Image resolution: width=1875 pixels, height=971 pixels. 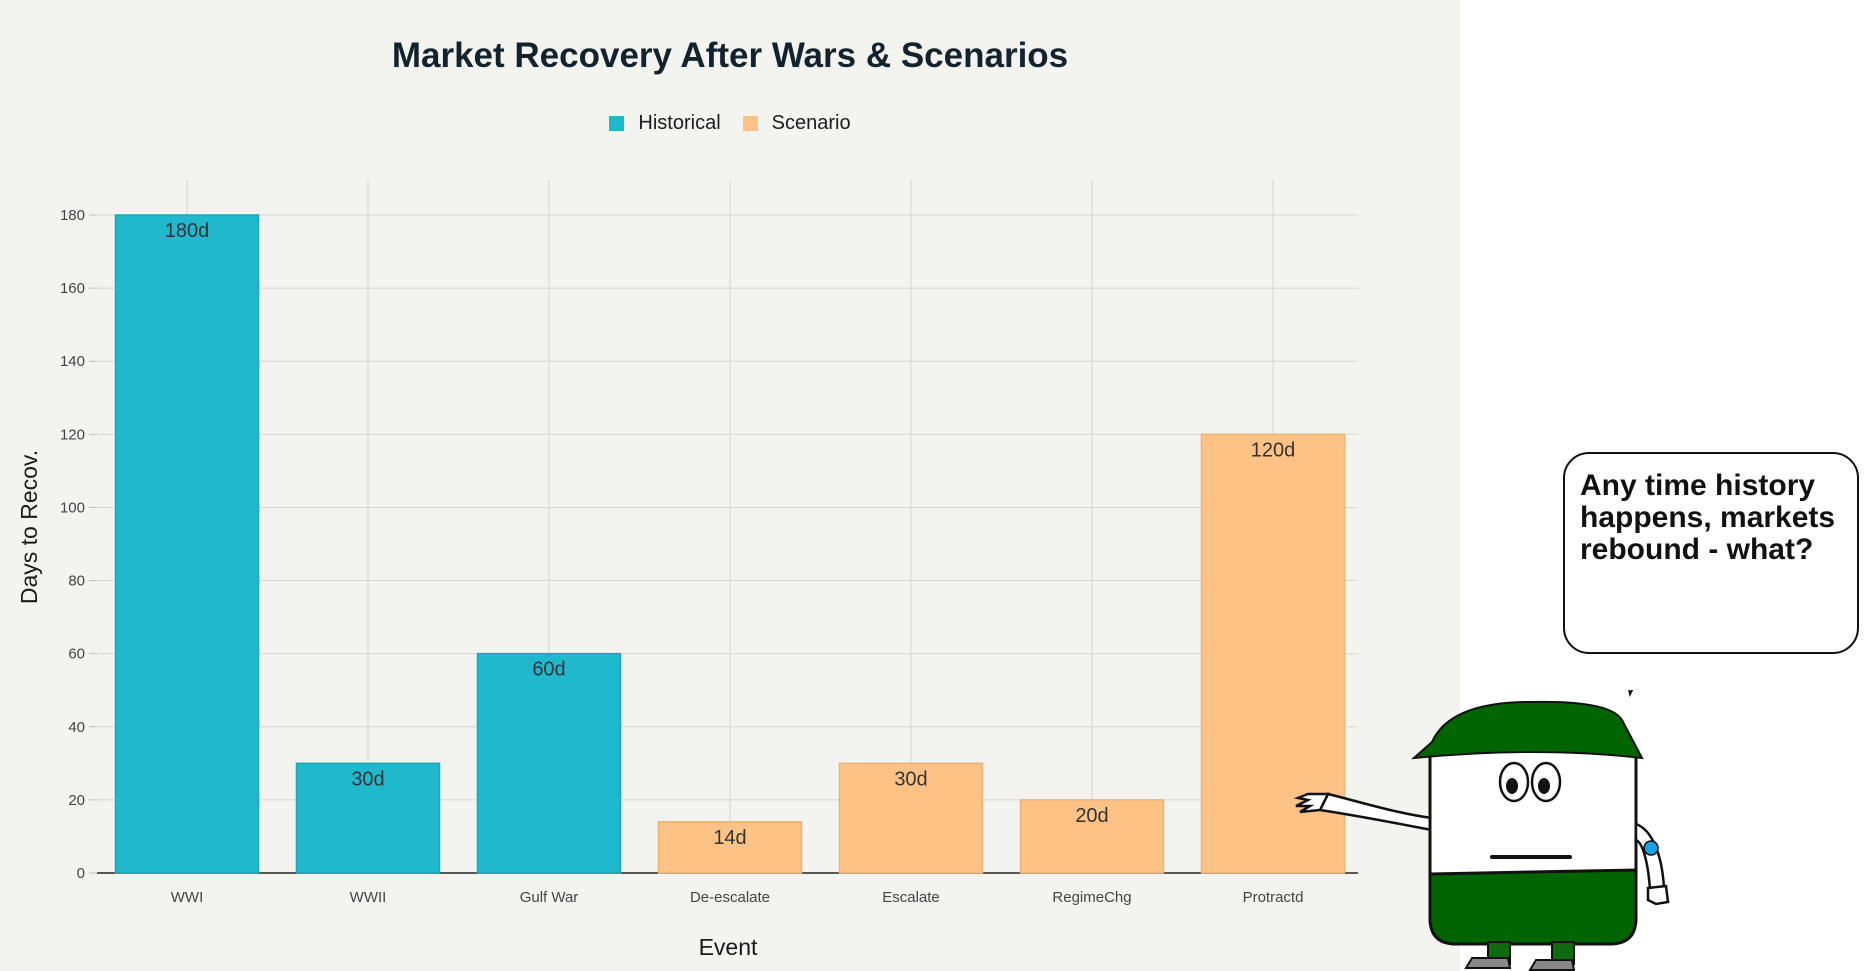 What do you see at coordinates (730, 123) in the screenshot?
I see `chart-legend: Historical Scenario` at bounding box center [730, 123].